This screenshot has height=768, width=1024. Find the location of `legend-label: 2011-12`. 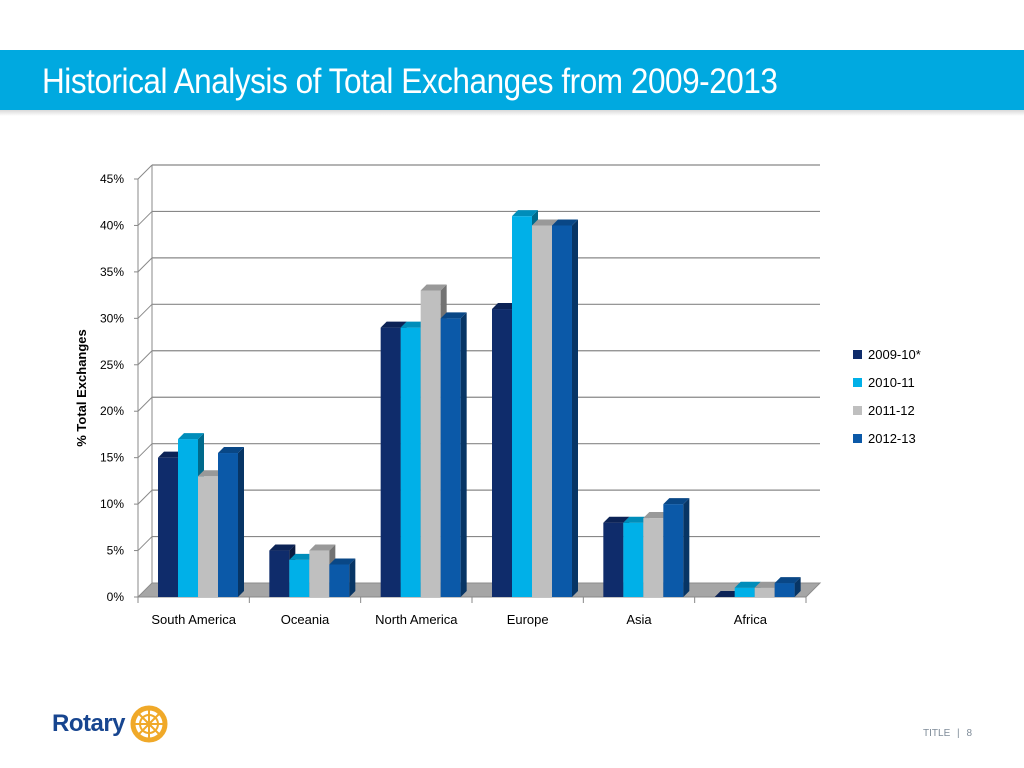

legend-label: 2011-12 is located at coordinates (891, 410).